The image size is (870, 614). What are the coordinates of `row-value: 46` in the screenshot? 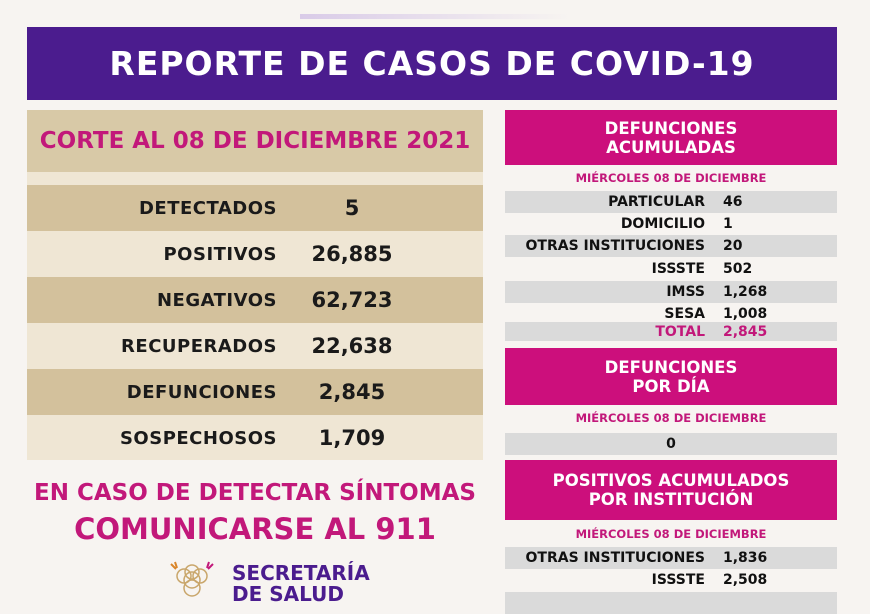 It's located at (733, 202).